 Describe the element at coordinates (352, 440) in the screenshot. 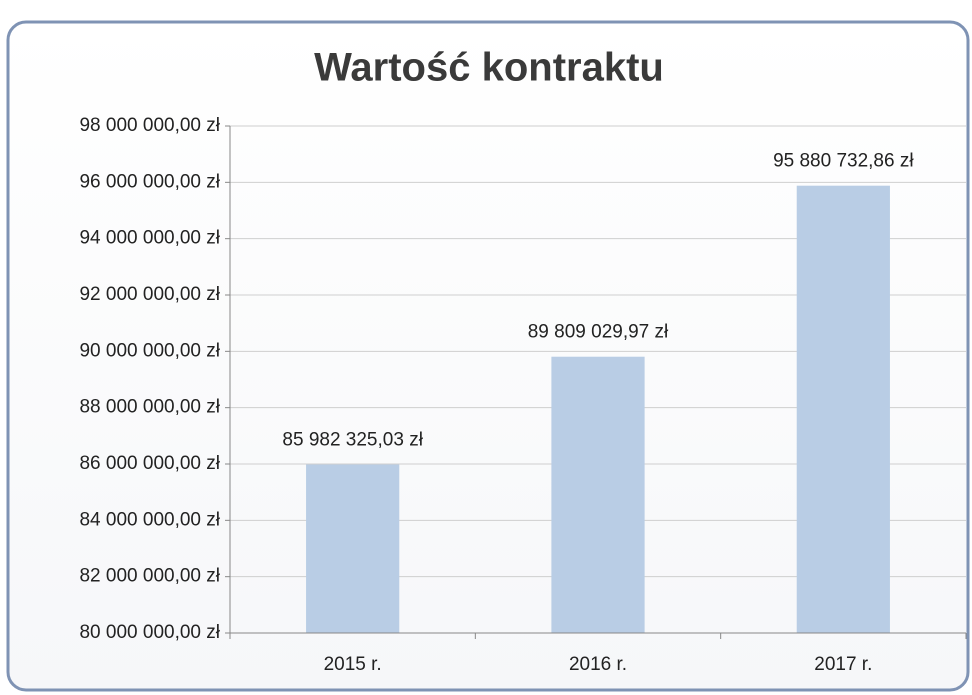

I see `data-label: 85 982 325,03 zł` at that location.